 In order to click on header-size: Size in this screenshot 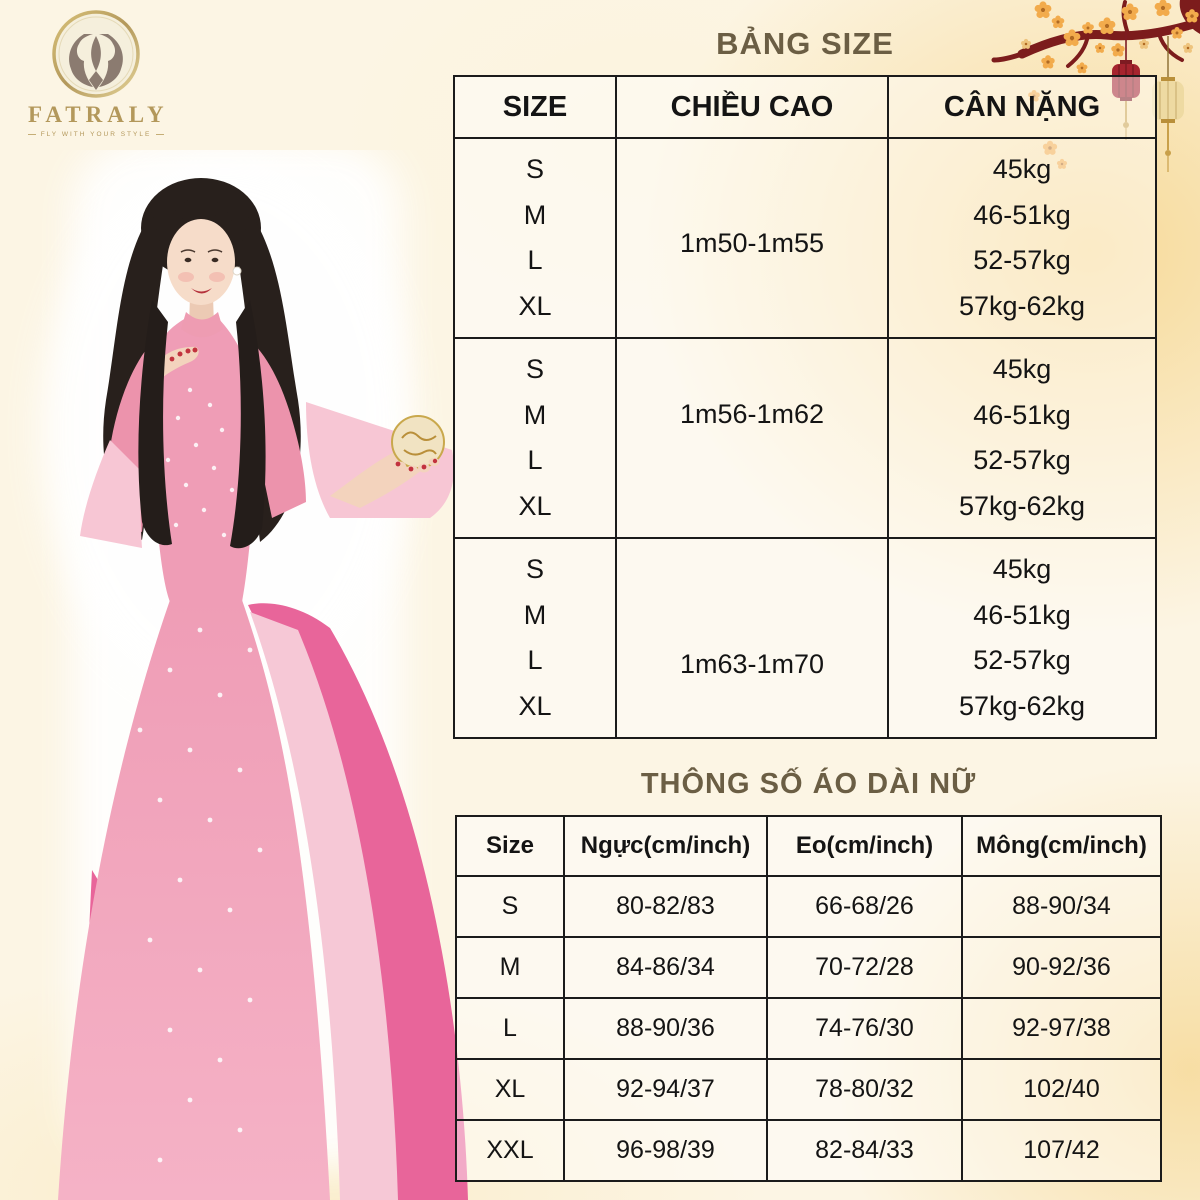, I will do `click(510, 845)`.